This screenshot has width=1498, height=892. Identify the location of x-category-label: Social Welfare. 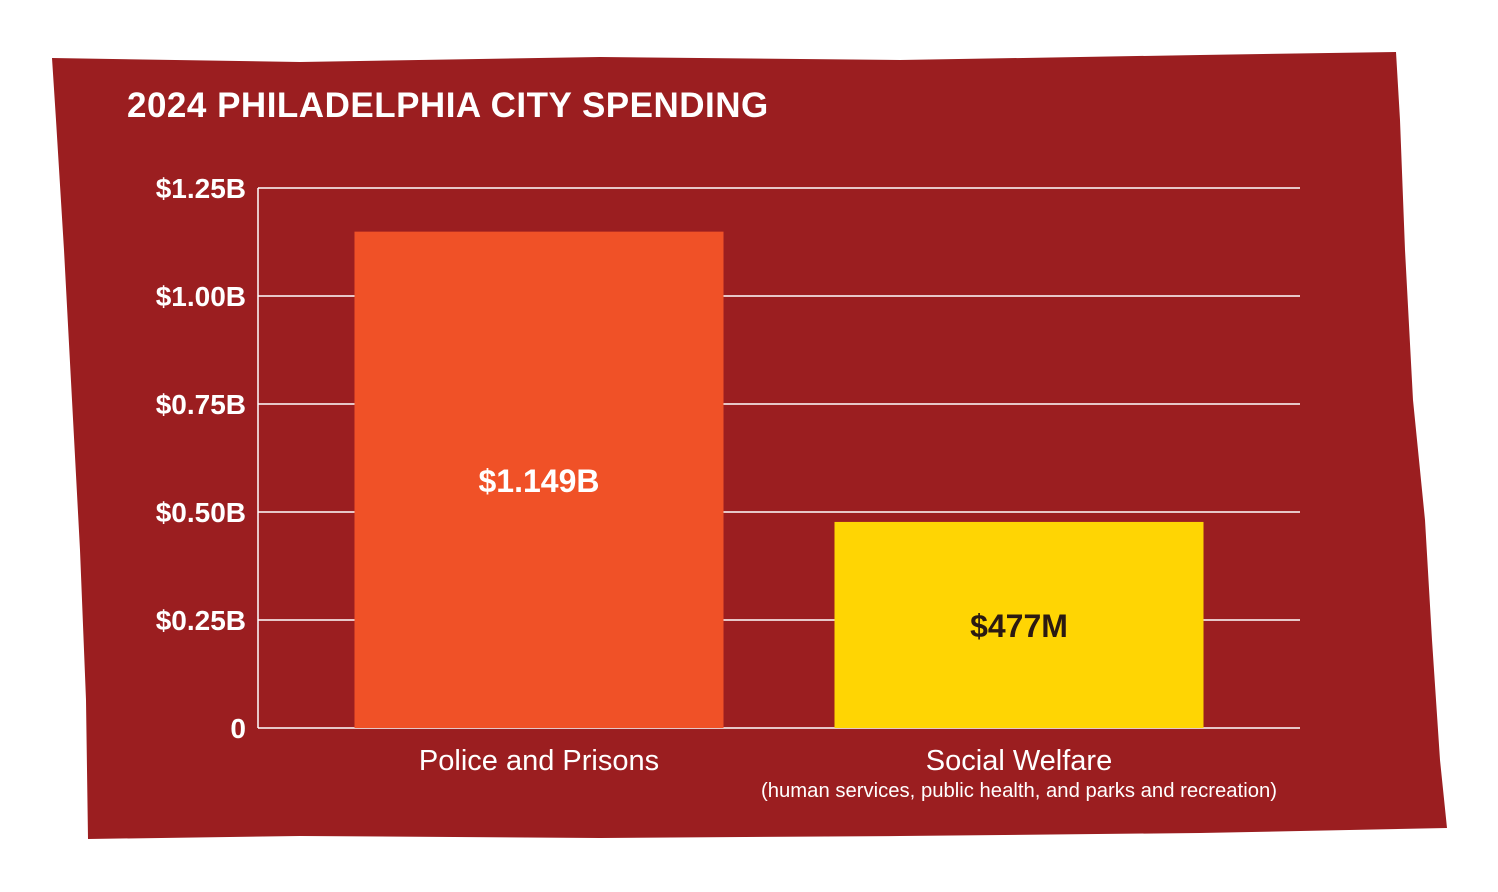
(1019, 761).